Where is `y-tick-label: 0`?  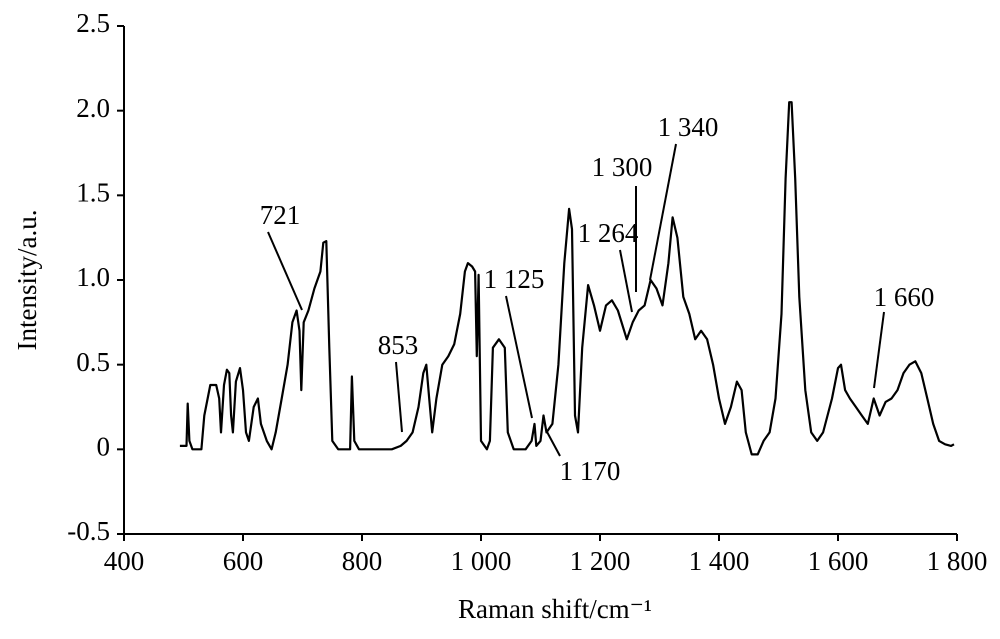 y-tick-label: 0 is located at coordinates (104, 447).